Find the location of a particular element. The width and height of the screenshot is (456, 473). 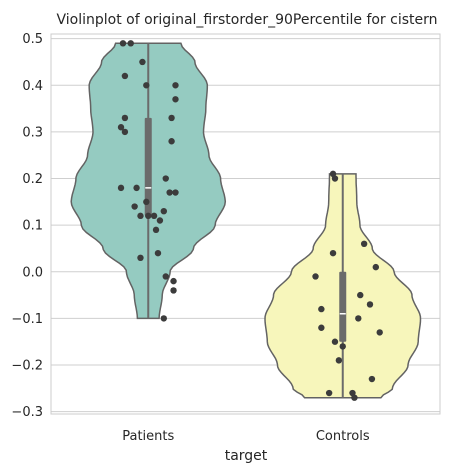

y-tick-labels: 0.5 0.4 0.3 0.2 0.1 0.0 −0.1 −0.2 −0.3 is located at coordinates (27, 226).